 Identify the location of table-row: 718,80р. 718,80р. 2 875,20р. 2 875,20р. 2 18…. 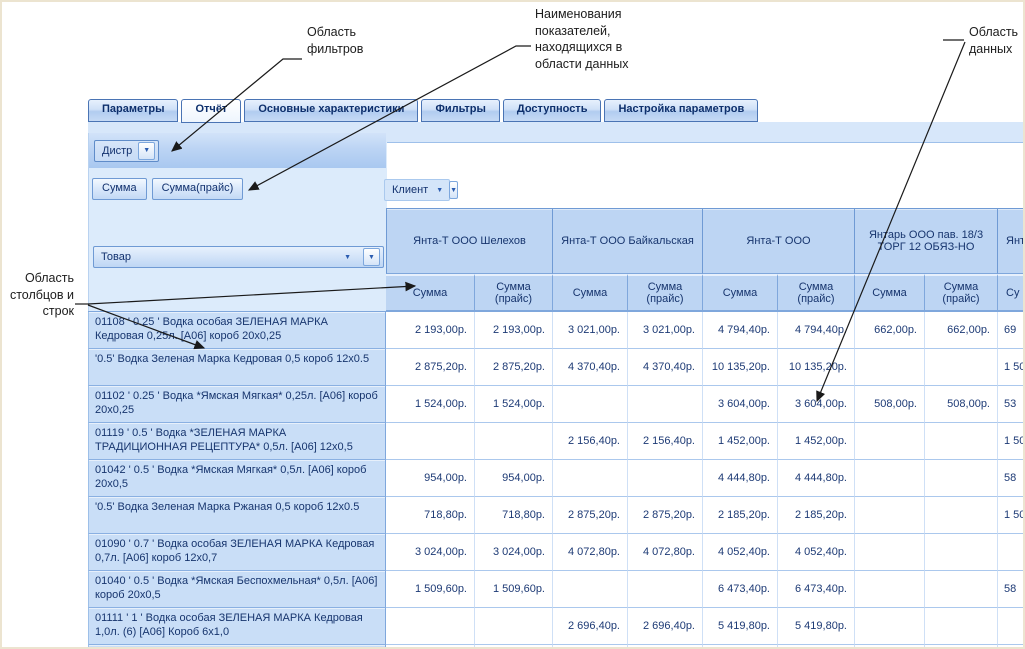
(704, 515).